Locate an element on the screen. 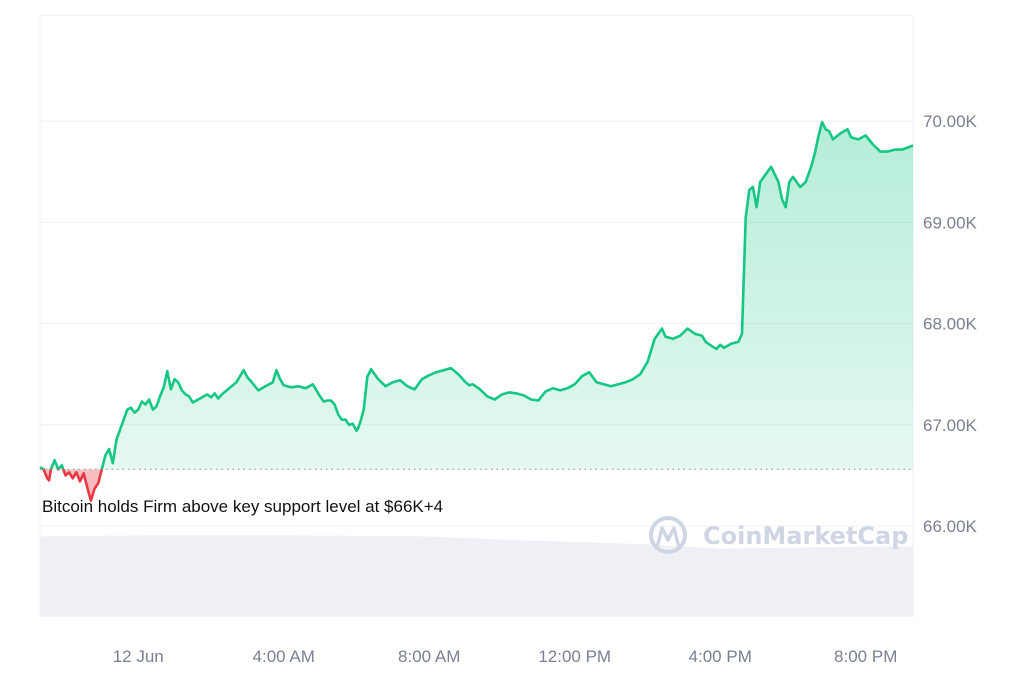 This screenshot has height=683, width=1024. x-tick-label: 12 Jun is located at coordinates (138, 656).